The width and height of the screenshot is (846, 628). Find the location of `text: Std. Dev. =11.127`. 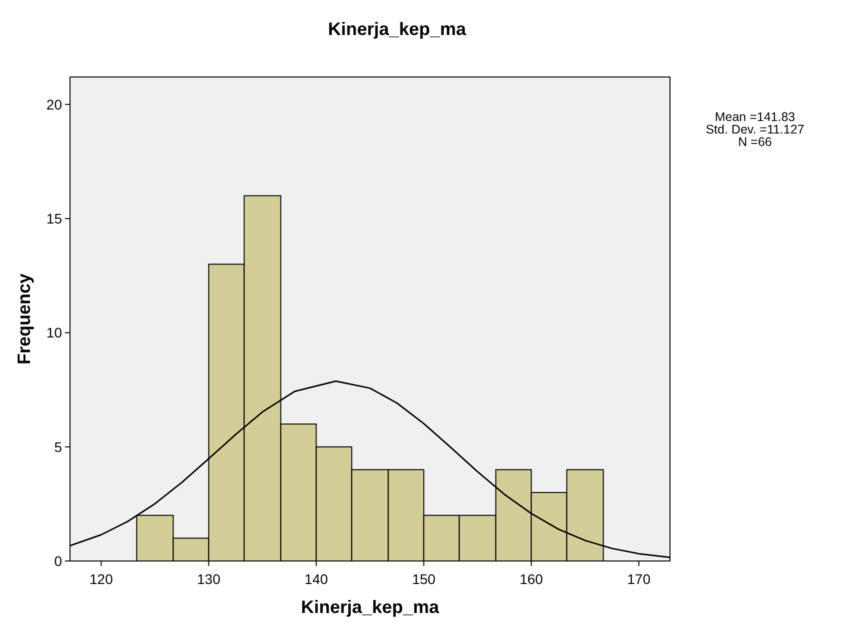

text: Std. Dev. =11.127 is located at coordinates (755, 129).